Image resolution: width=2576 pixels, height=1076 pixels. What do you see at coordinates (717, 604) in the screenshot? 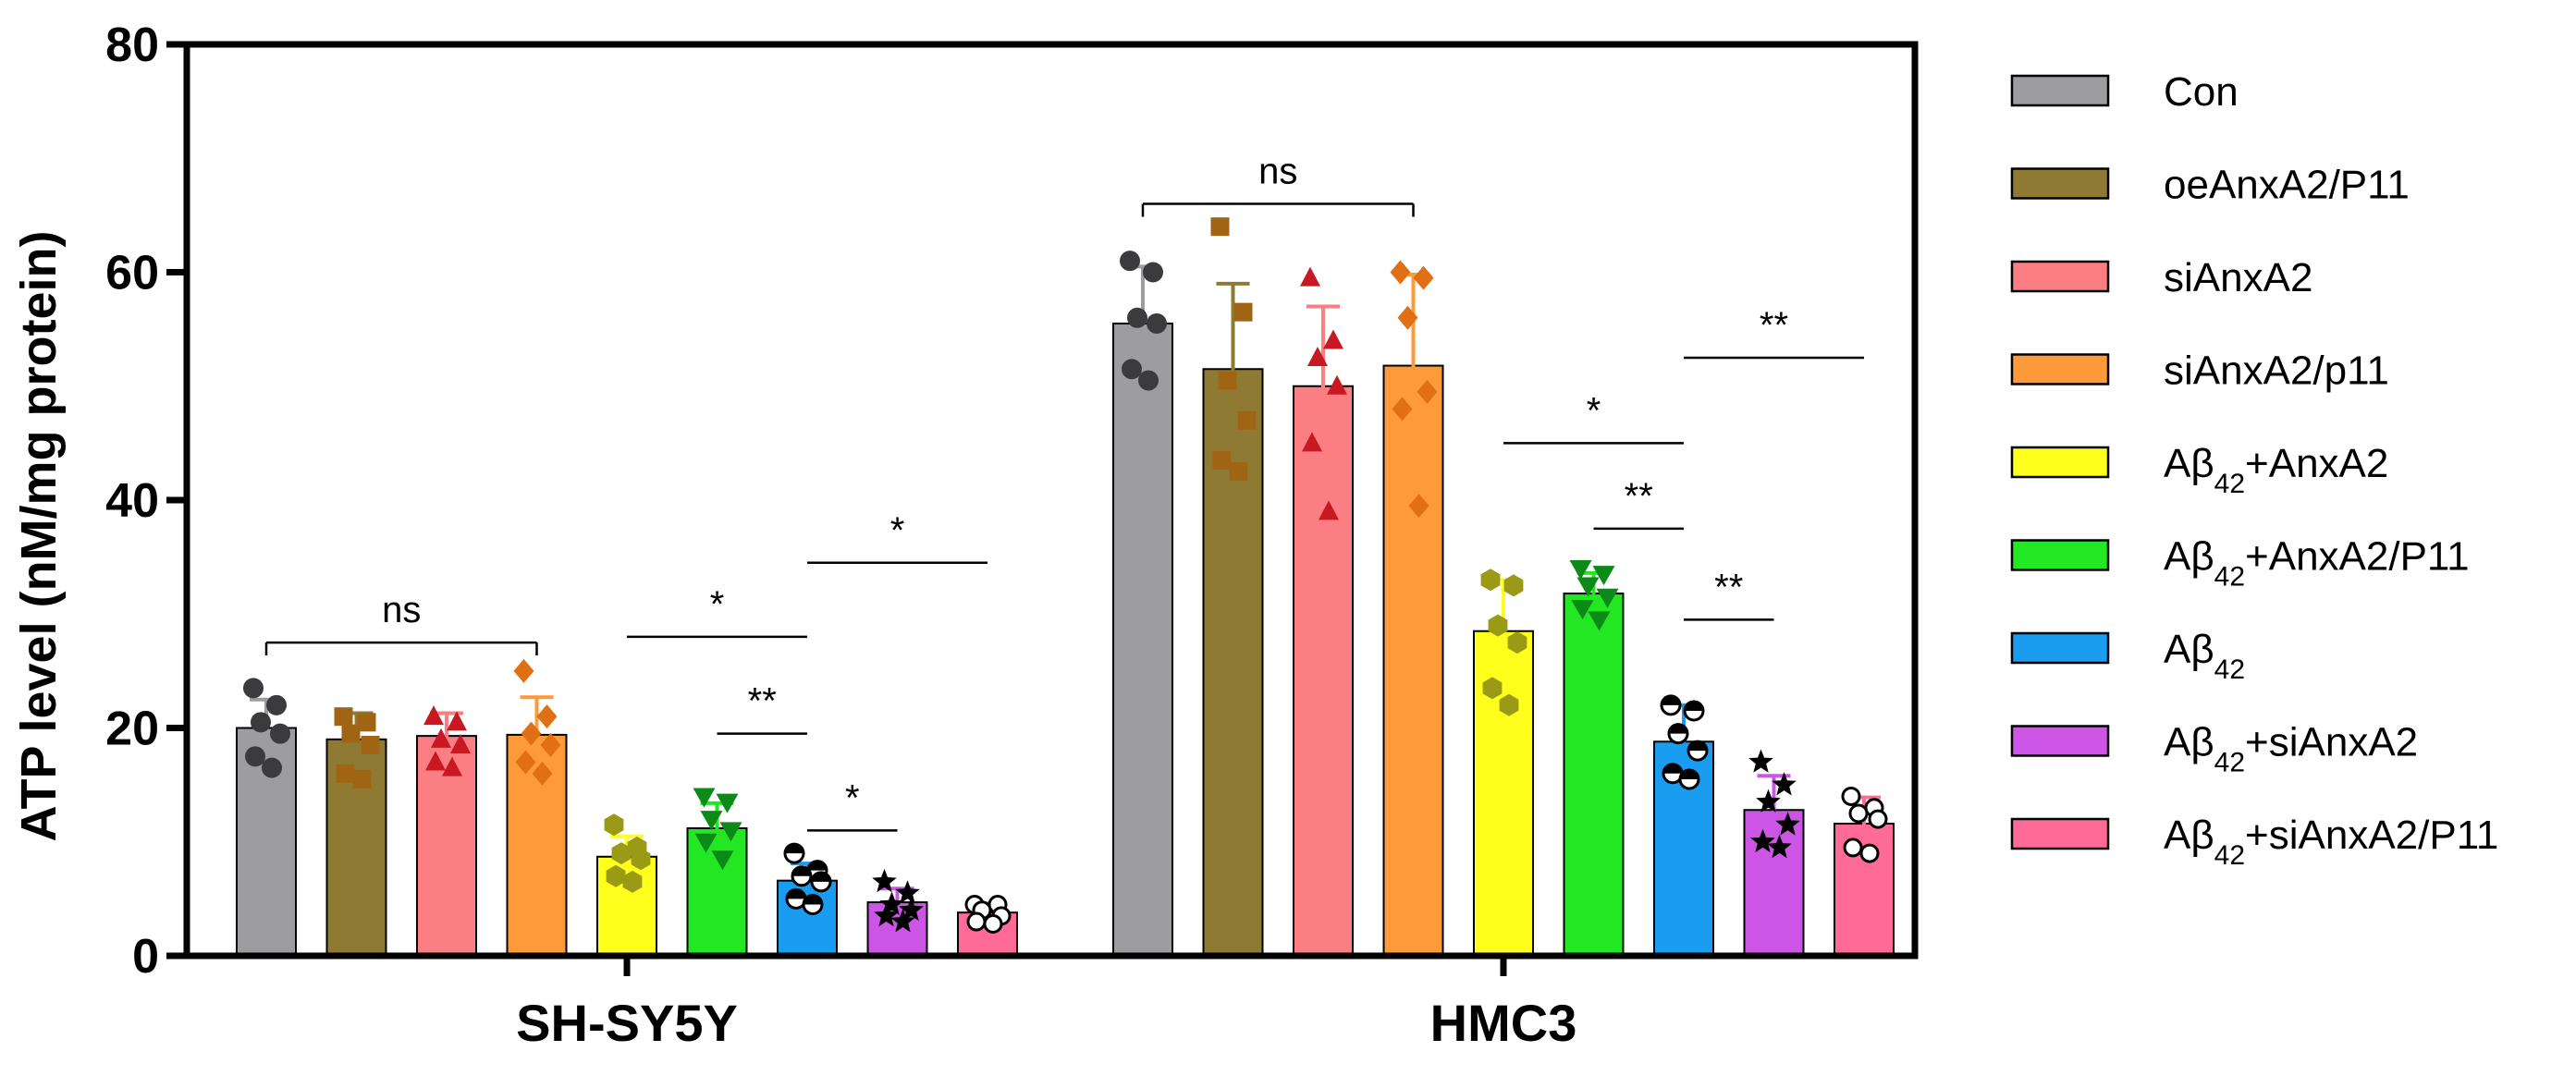
I see `significance-label: *` at bounding box center [717, 604].